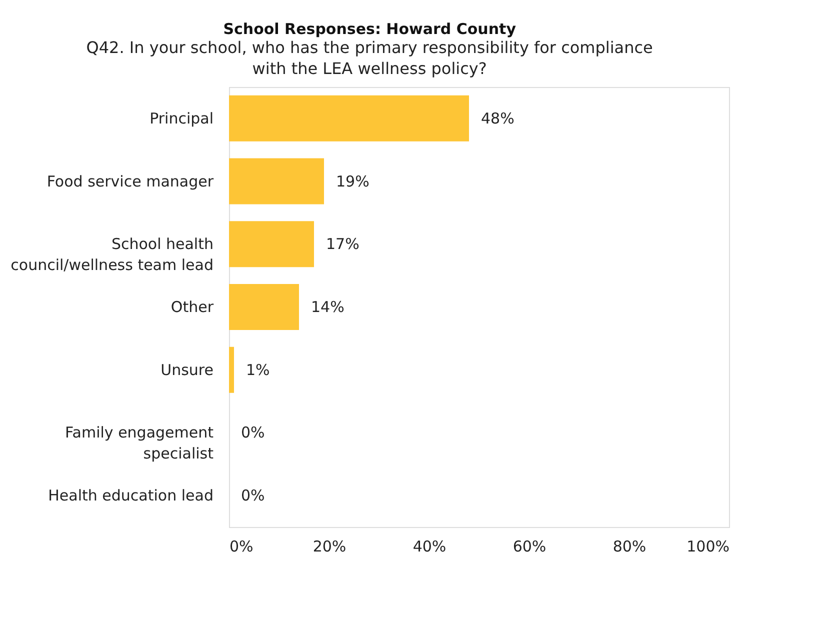 Image resolution: width=840 pixels, height=620 pixels. I want to click on x-tick-label: 80%, so click(629, 547).